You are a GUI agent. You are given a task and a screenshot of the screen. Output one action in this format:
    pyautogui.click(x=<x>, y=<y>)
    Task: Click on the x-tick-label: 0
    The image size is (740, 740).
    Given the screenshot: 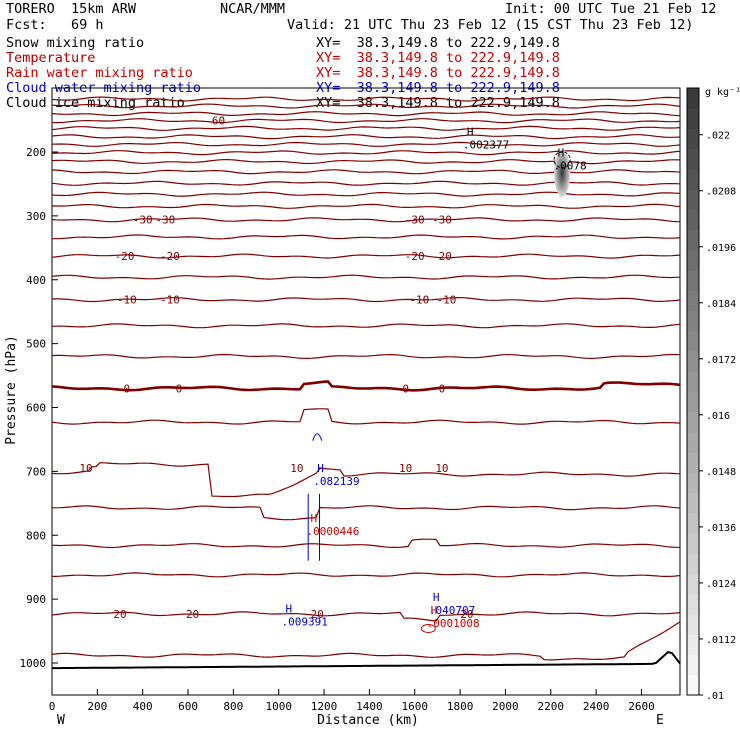 What is the action you would take?
    pyautogui.click(x=52, y=706)
    